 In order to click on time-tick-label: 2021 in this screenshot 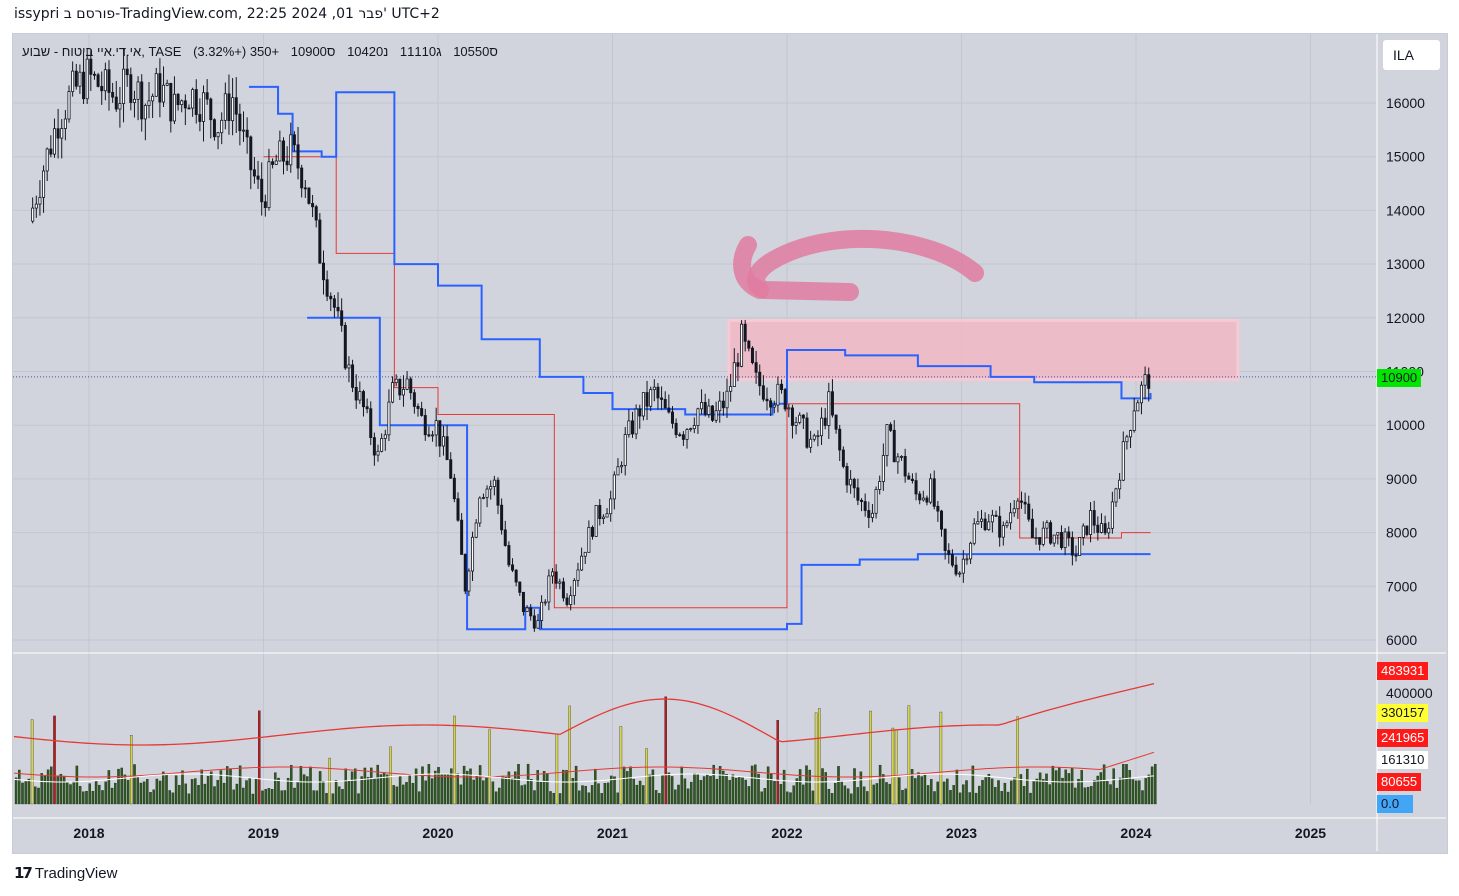, I will do `click(612, 833)`.